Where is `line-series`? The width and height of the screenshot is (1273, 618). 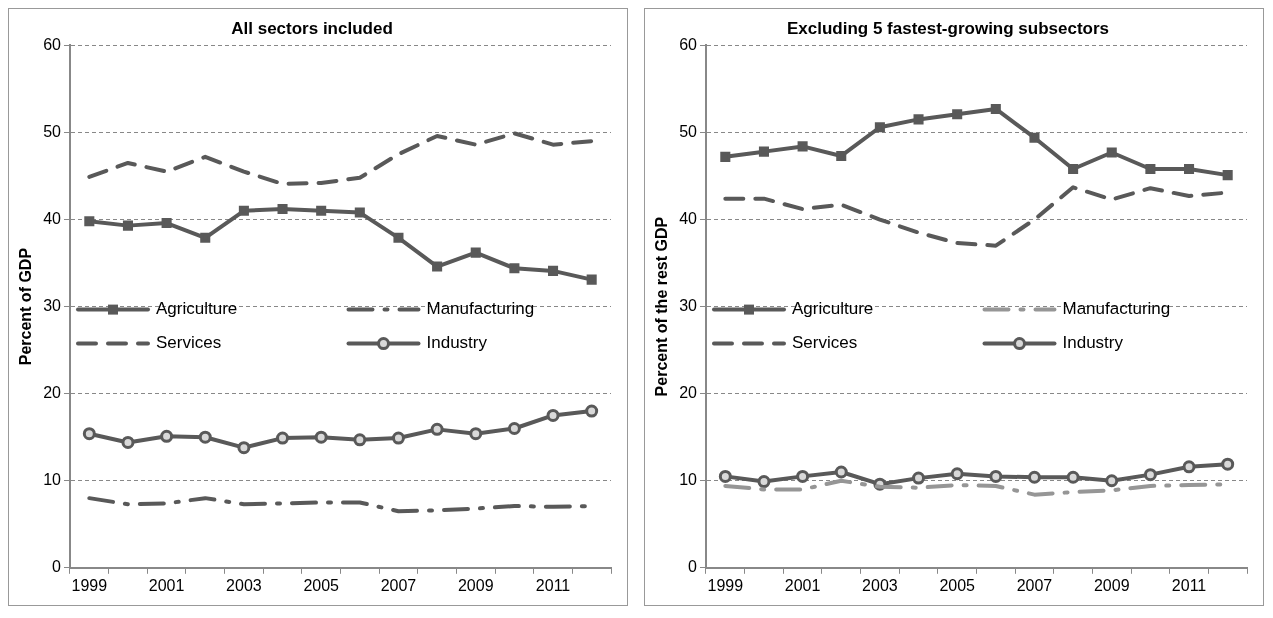 line-series is located at coordinates (340, 158).